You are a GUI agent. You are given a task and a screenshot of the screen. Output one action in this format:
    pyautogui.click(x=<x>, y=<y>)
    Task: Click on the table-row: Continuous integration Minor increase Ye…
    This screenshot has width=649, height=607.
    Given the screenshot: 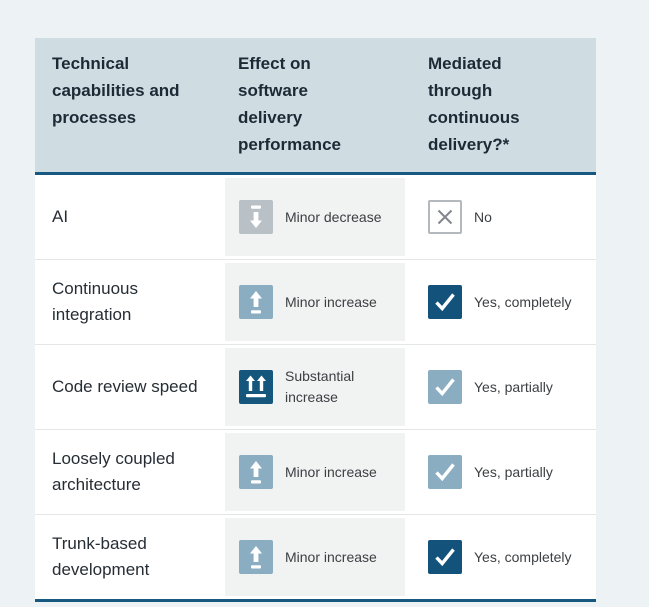 What is the action you would take?
    pyautogui.click(x=315, y=301)
    